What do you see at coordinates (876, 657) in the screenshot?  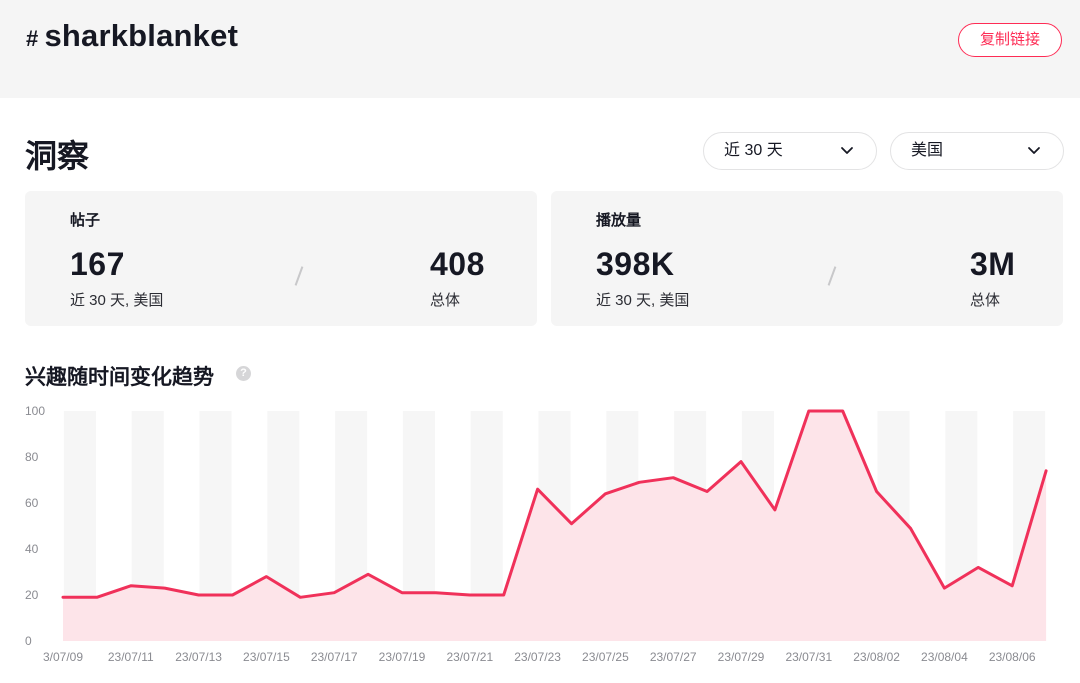 I see `x-tick-label: 23/08/02` at bounding box center [876, 657].